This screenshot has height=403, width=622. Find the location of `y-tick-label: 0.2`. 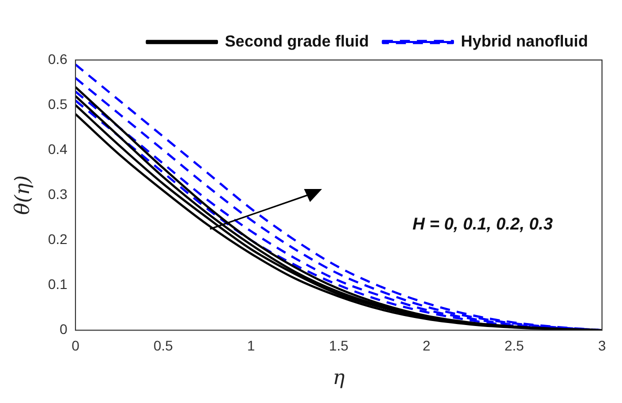

y-tick-label: 0.2 is located at coordinates (58, 238).